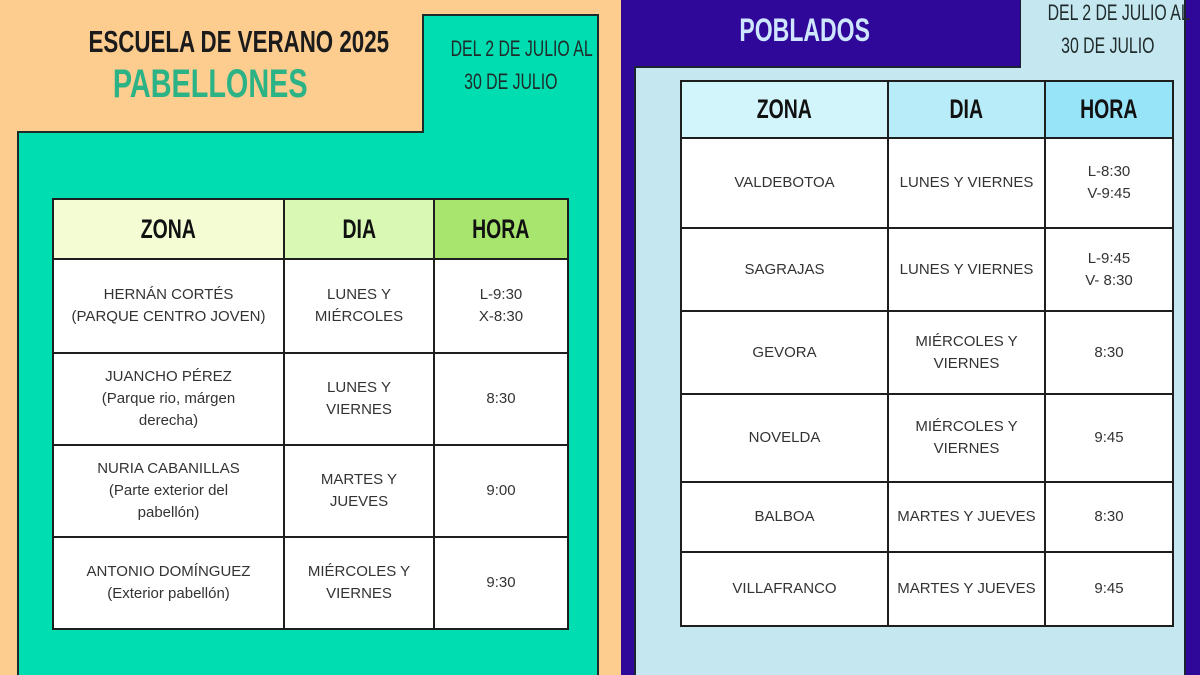 This screenshot has width=1200, height=675. Describe the element at coordinates (168, 306) in the screenshot. I see `cell-zona: HERNÁN CORTÉS (PARQUE CENTRO JOVEN)` at that location.